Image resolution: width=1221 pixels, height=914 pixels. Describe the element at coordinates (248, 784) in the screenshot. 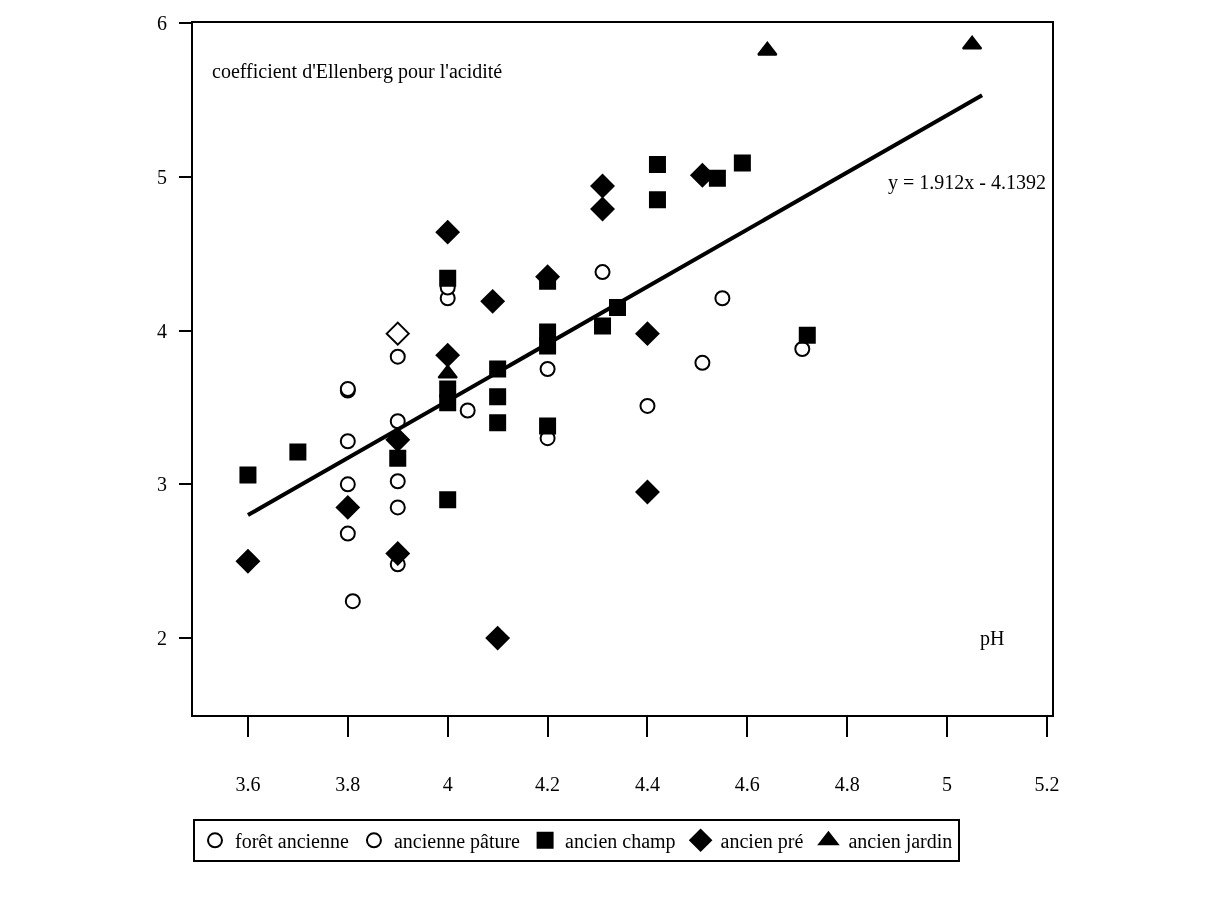

I see `x-tick-label: 3.6` at that location.